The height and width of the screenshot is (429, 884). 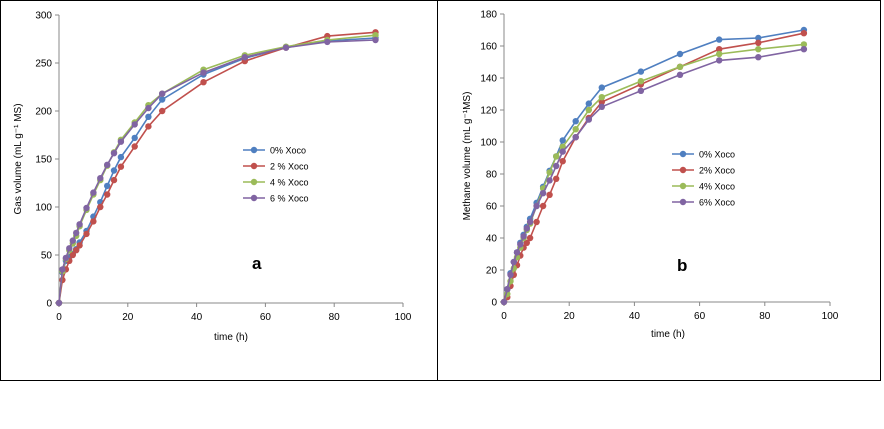 What do you see at coordinates (682, 265) in the screenshot?
I see `panel-label-b: b` at bounding box center [682, 265].